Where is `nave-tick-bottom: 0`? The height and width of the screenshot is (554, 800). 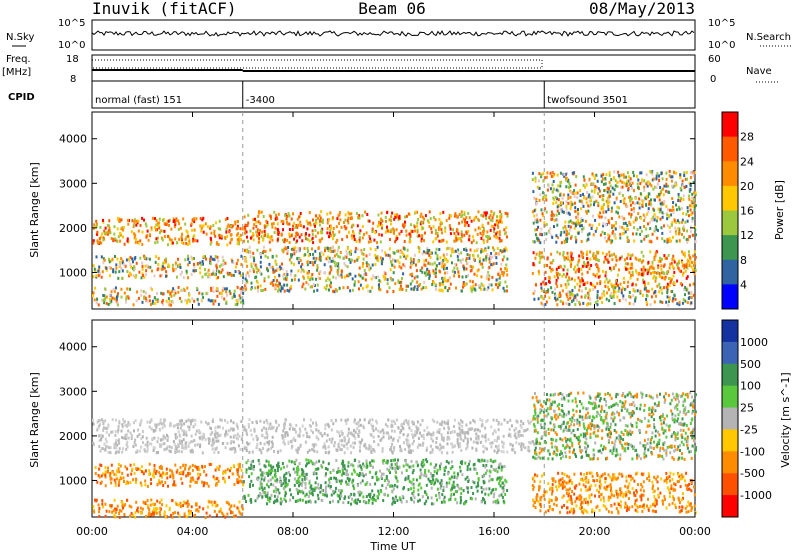 nave-tick-bottom: 0 is located at coordinates (713, 79).